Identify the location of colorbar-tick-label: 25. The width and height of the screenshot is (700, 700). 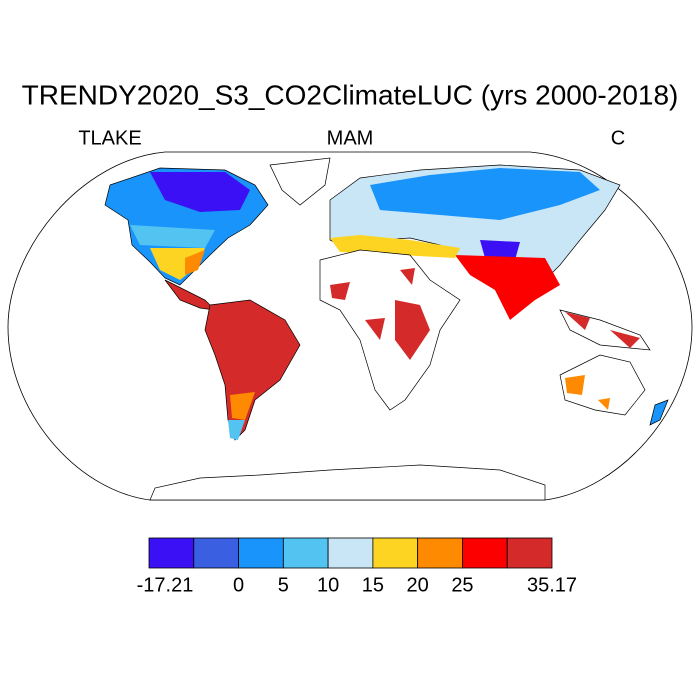
(462, 585).